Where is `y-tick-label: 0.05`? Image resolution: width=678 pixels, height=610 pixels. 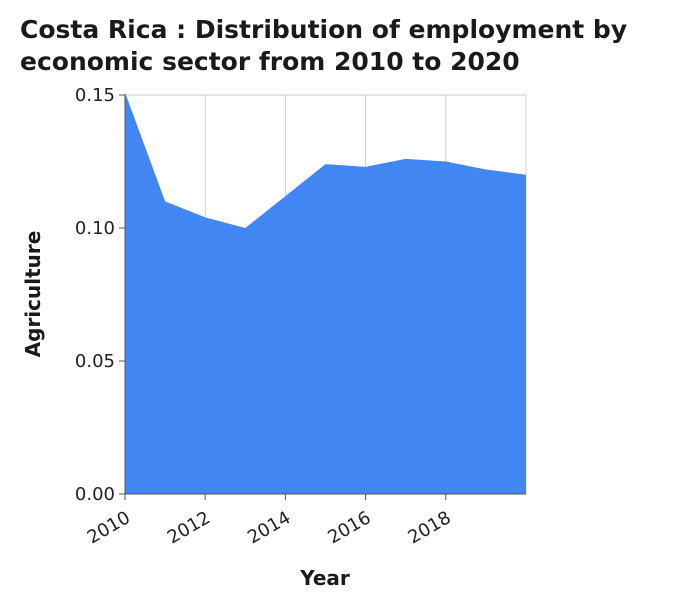 y-tick-label: 0.05 is located at coordinates (95, 361).